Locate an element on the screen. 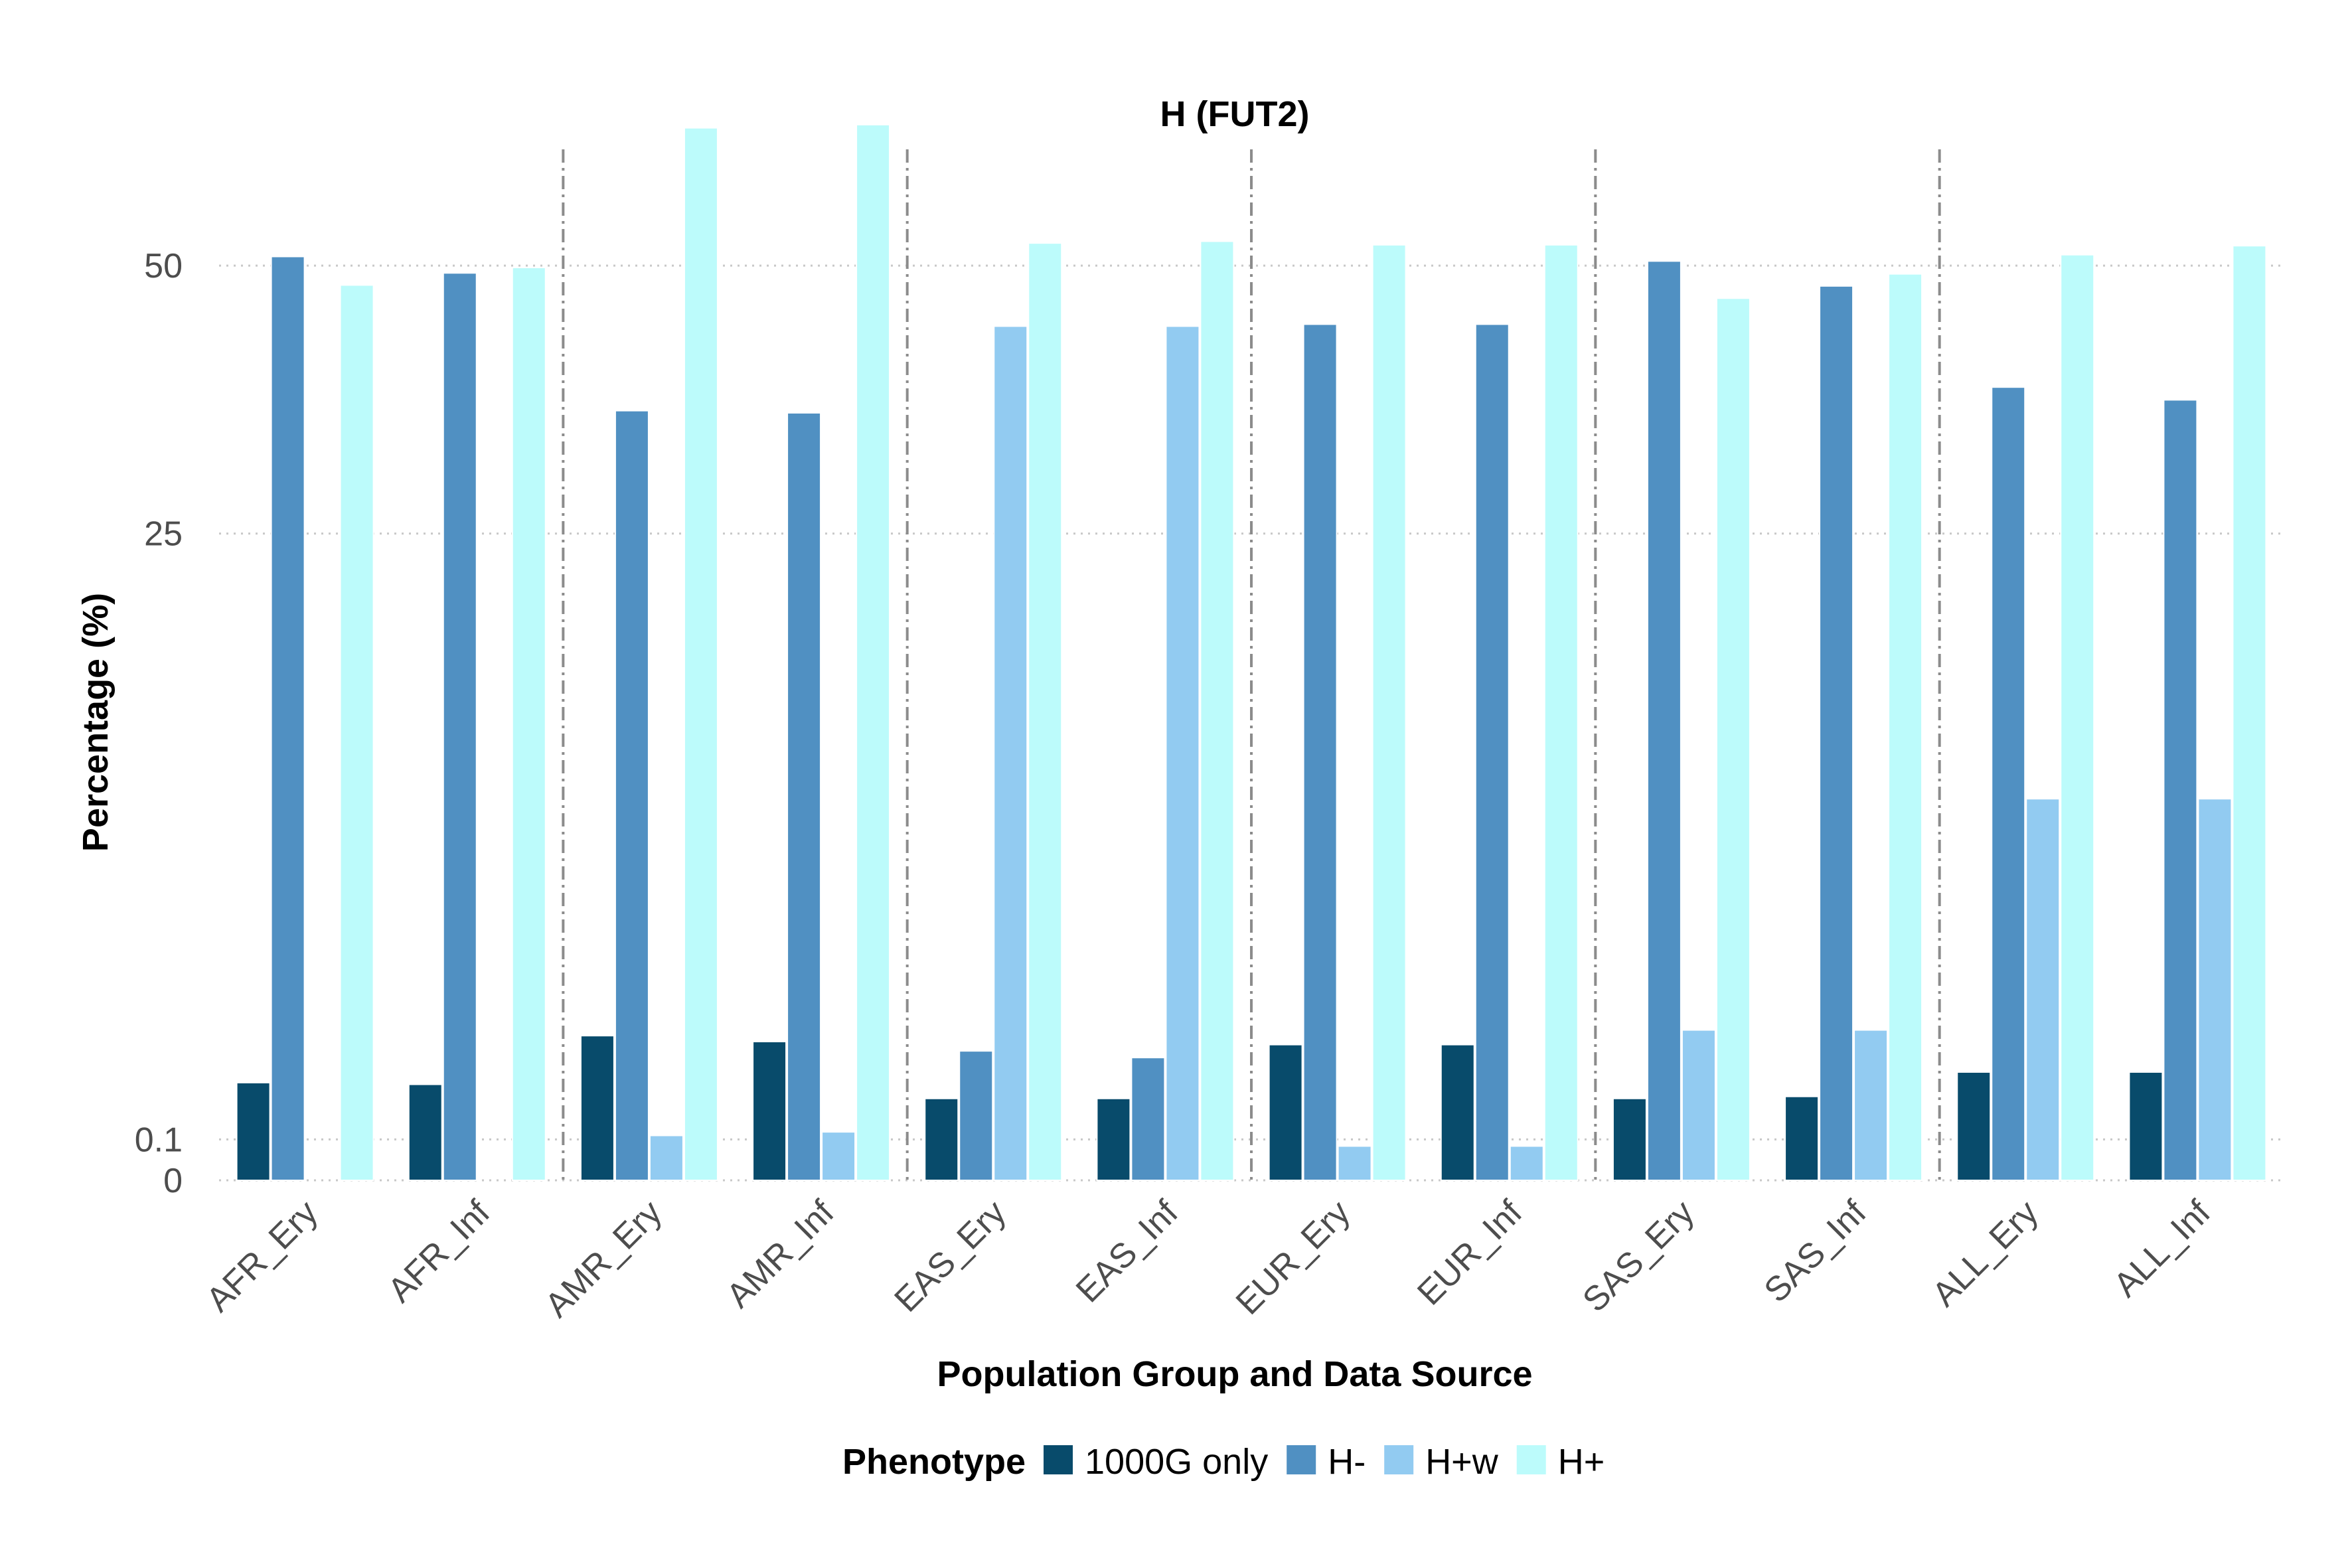 The width and height of the screenshot is (2352, 1568). legend-label: H+w is located at coordinates (1462, 1462).